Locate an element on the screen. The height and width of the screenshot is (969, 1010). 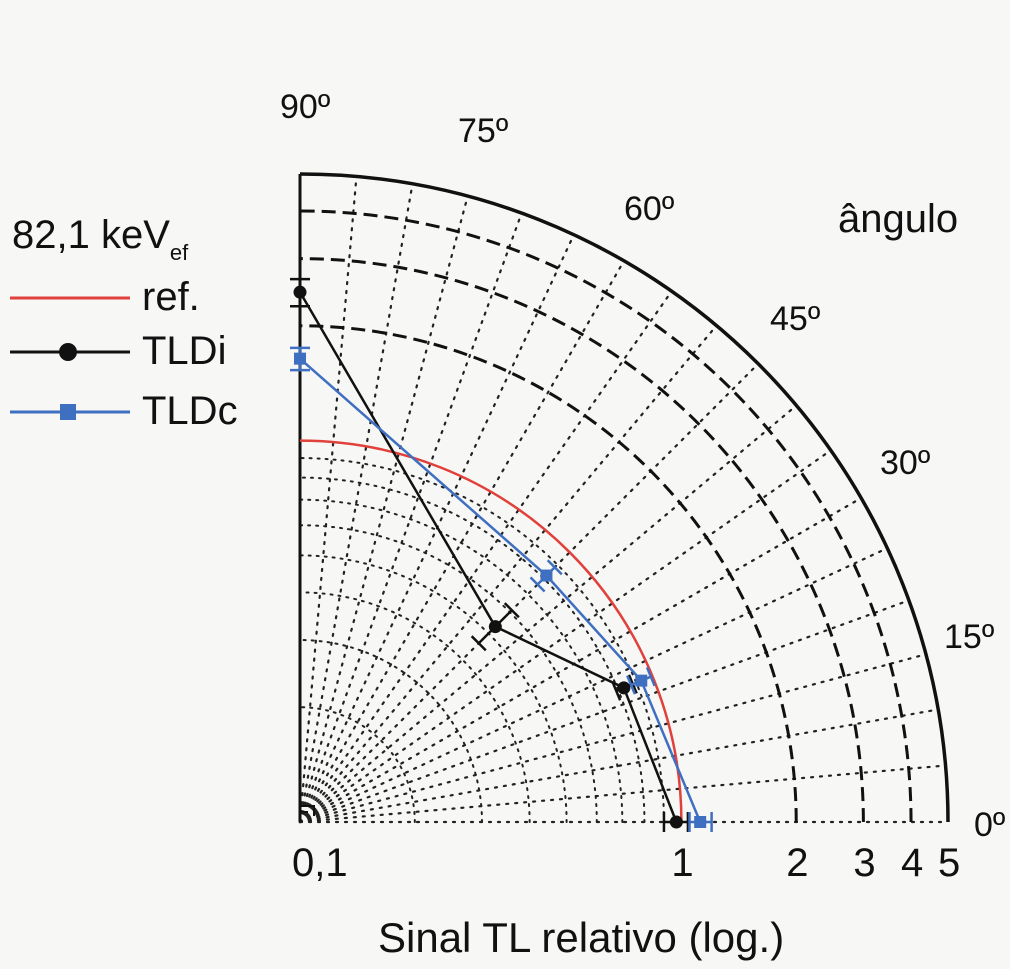
origin-mark is located at coordinates (307, 810).